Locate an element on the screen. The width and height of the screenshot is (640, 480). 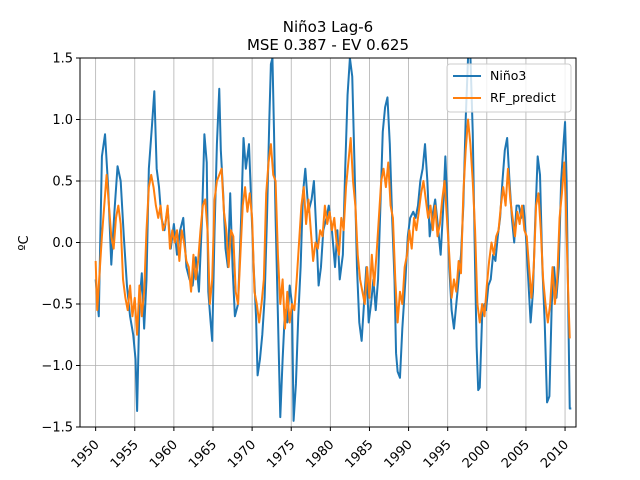
y-tick-label: −0.5 is located at coordinates (57, 305).